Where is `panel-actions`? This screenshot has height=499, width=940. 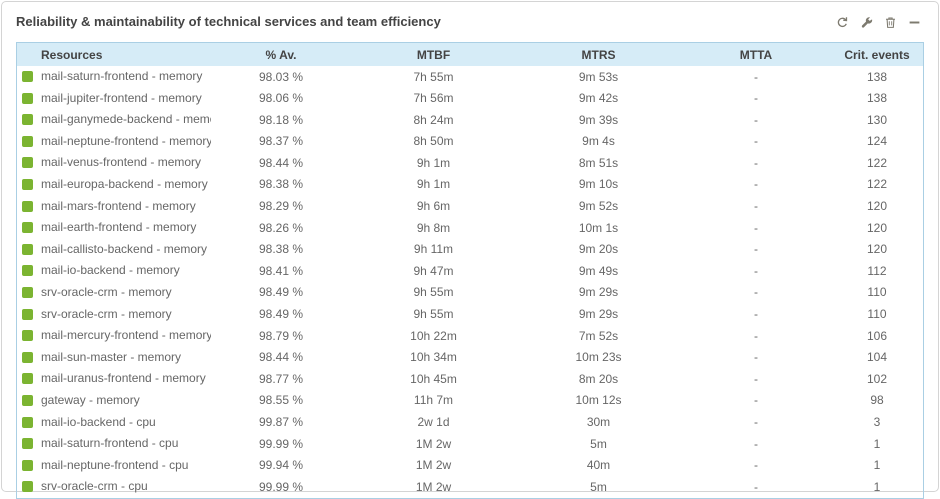 panel-actions is located at coordinates (879, 22).